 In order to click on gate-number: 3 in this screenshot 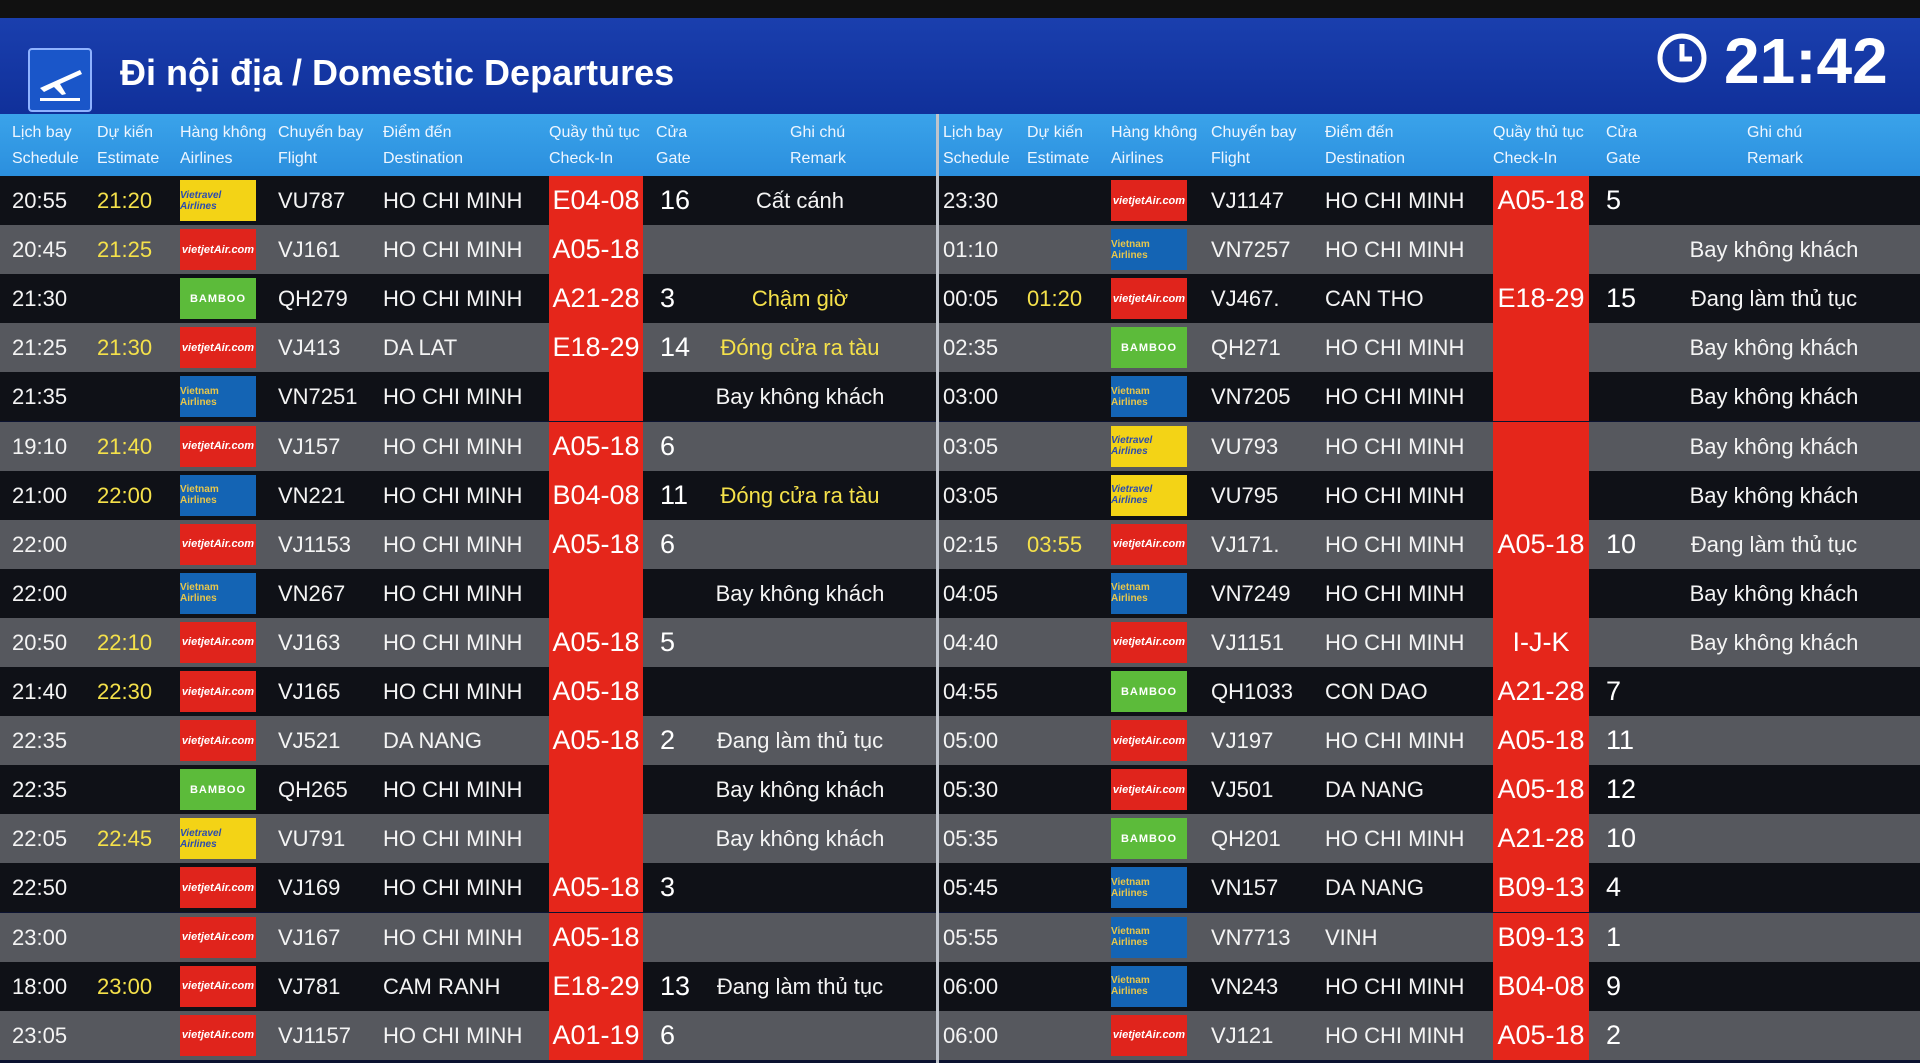, I will do `click(668, 887)`.